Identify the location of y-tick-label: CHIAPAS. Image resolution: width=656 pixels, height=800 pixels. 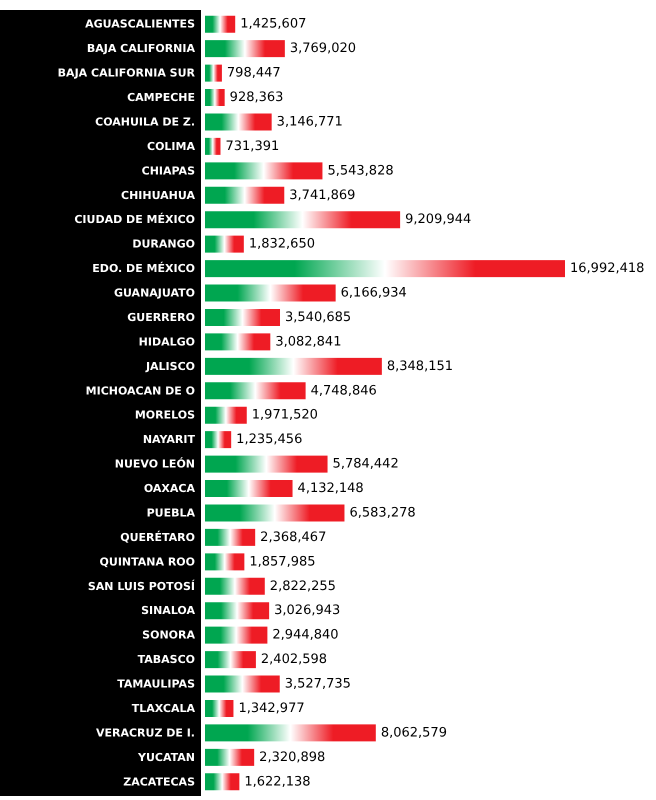
(169, 171).